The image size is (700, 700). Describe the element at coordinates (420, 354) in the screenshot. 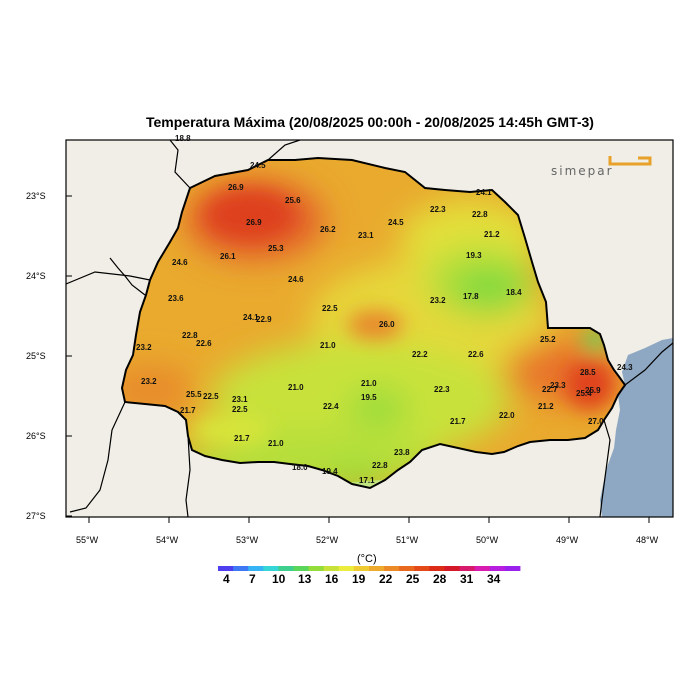

I see `station-label: 22.2` at that location.